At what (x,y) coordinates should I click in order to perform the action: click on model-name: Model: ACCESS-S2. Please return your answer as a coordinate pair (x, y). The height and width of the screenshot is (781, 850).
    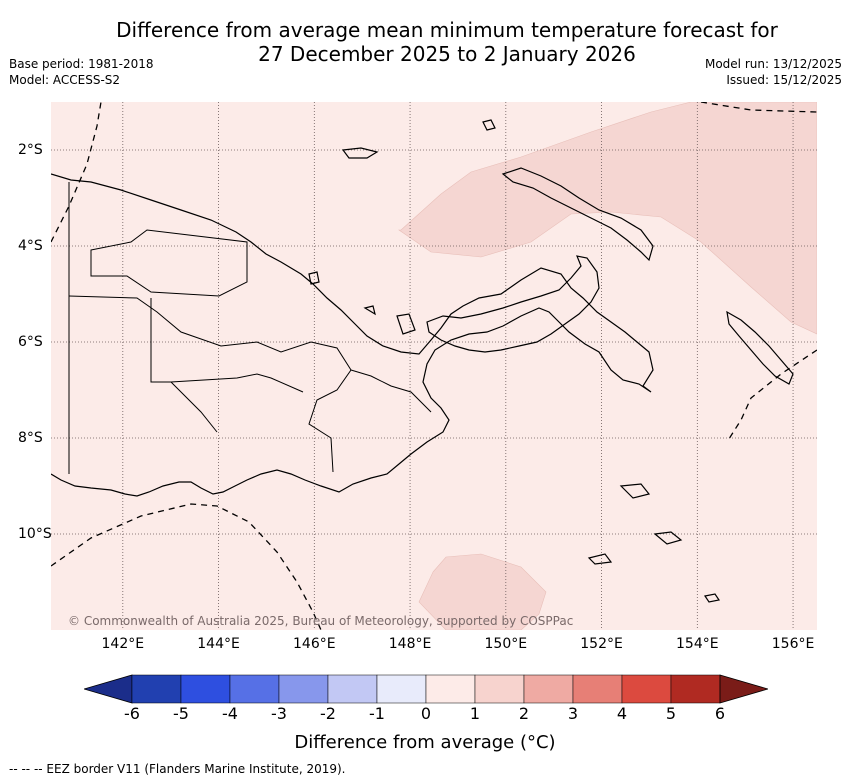
    Looking at the image, I should click on (65, 80).